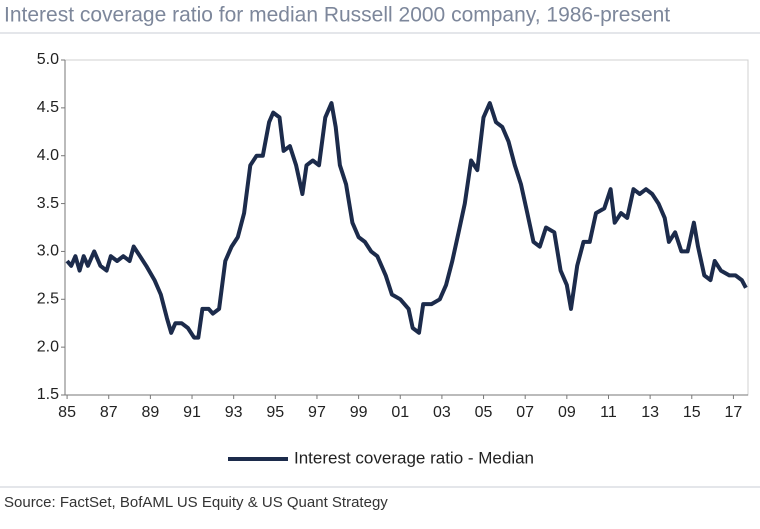 The image size is (760, 529). Describe the element at coordinates (567, 412) in the screenshot. I see `x-tick-label: 09` at that location.